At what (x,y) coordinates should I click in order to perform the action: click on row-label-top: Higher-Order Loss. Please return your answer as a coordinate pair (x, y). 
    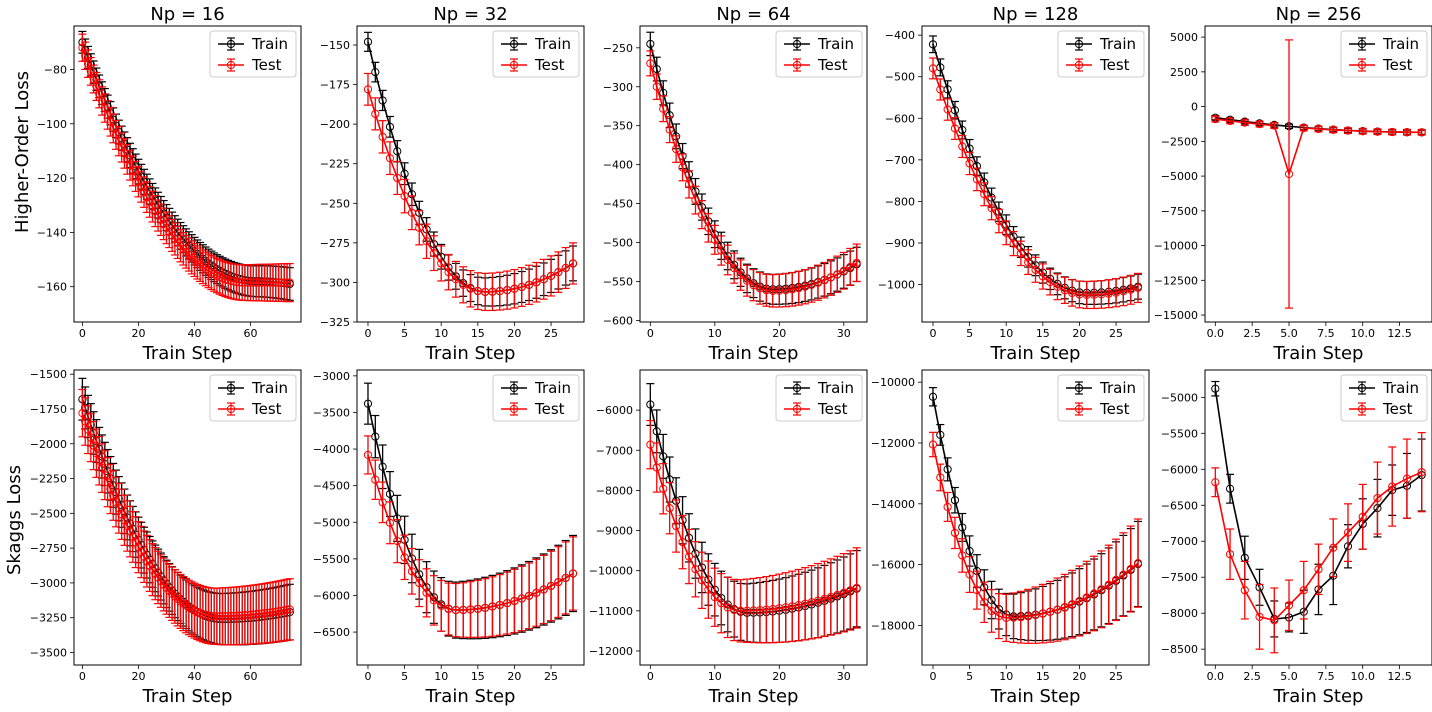
    Looking at the image, I should click on (22, 152).